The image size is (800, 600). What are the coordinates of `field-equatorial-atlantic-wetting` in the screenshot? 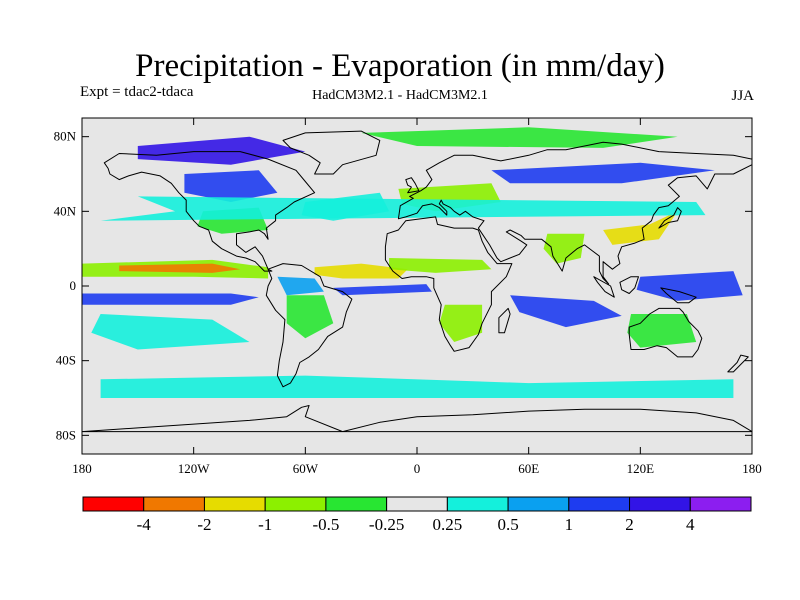 It's located at (382, 290).